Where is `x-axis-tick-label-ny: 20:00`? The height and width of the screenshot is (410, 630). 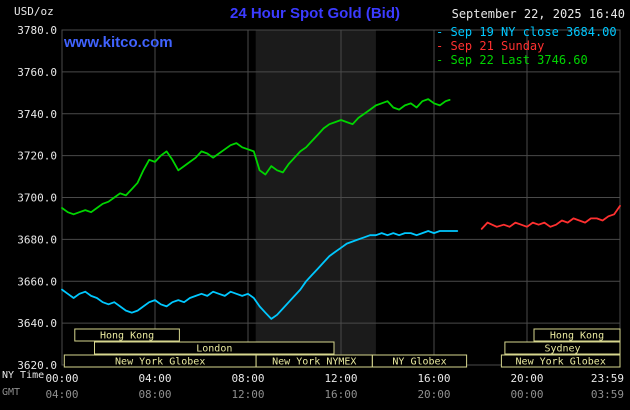 x-axis-tick-label-ny: 20:00 is located at coordinates (526, 378).